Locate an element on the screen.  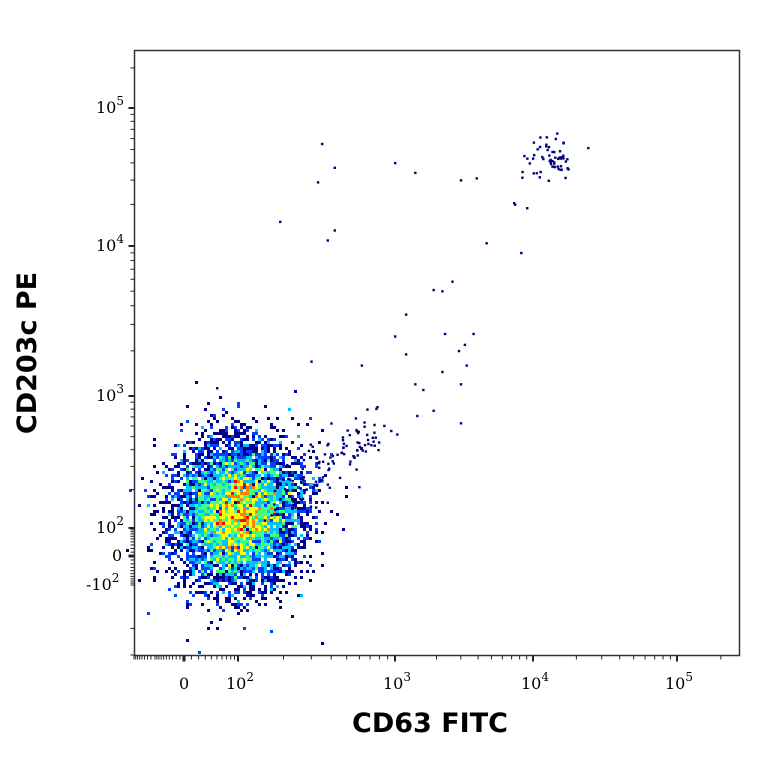
x-tick-label: 10² is located at coordinates (240, 681).